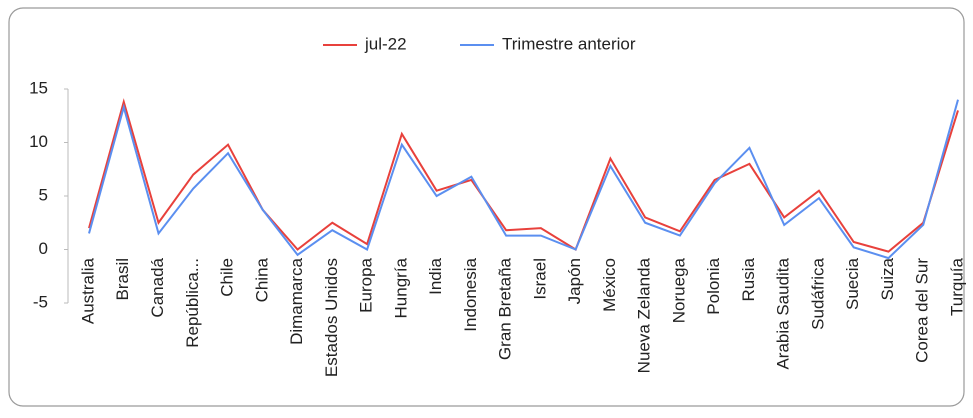 Image resolution: width=973 pixels, height=418 pixels. I want to click on x-tick-label: Japón, so click(574, 281).